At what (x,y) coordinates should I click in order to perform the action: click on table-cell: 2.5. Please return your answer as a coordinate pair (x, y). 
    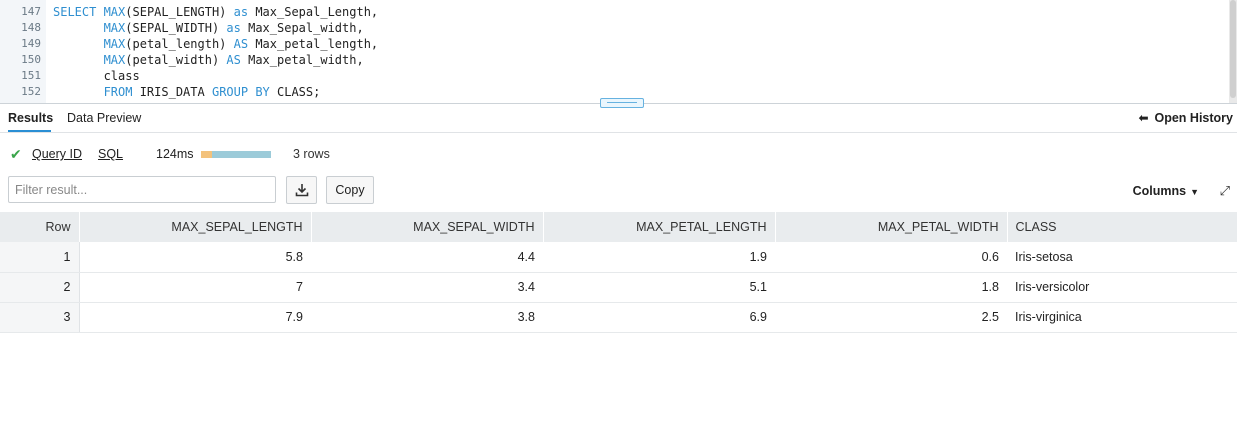
    Looking at the image, I should click on (891, 317).